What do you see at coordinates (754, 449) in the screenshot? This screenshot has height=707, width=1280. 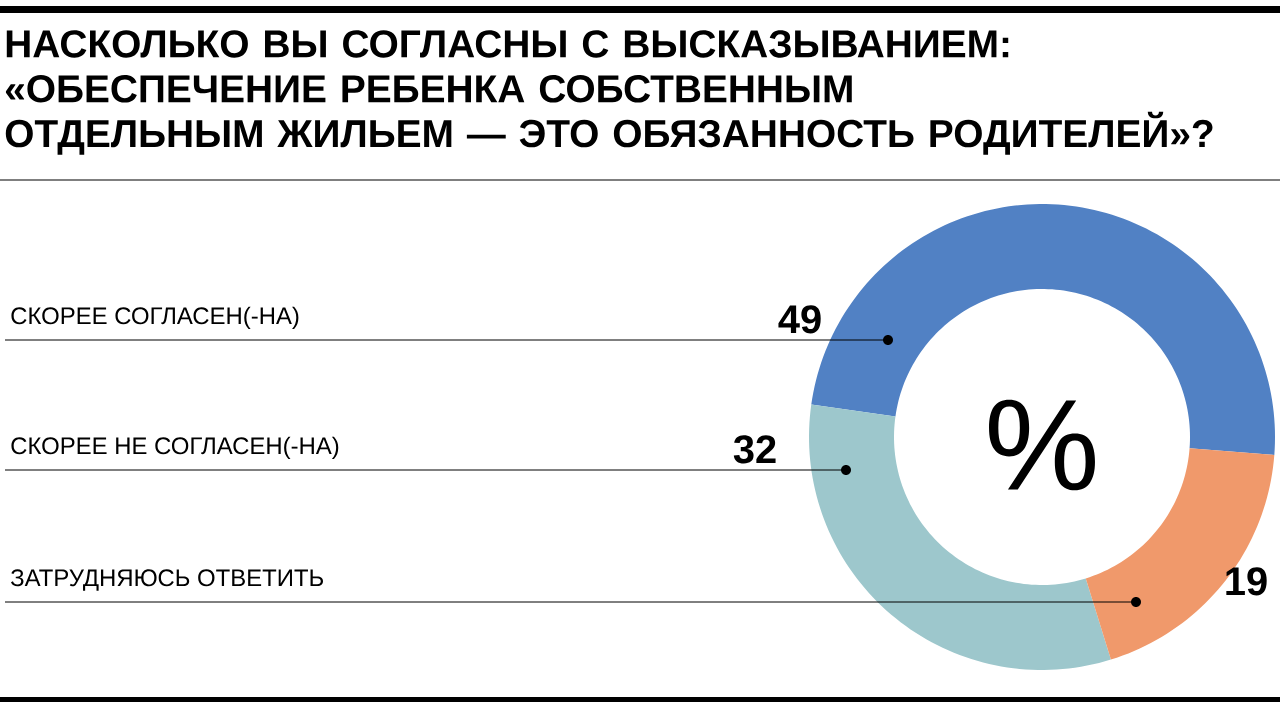 I see `data-label: 32` at bounding box center [754, 449].